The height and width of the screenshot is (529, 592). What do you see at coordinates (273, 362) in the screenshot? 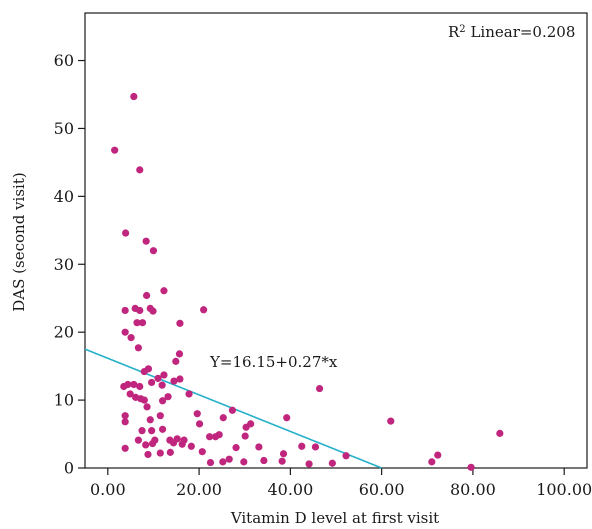
I see `equation-label: Y=16.15+0.27*x` at bounding box center [273, 362].